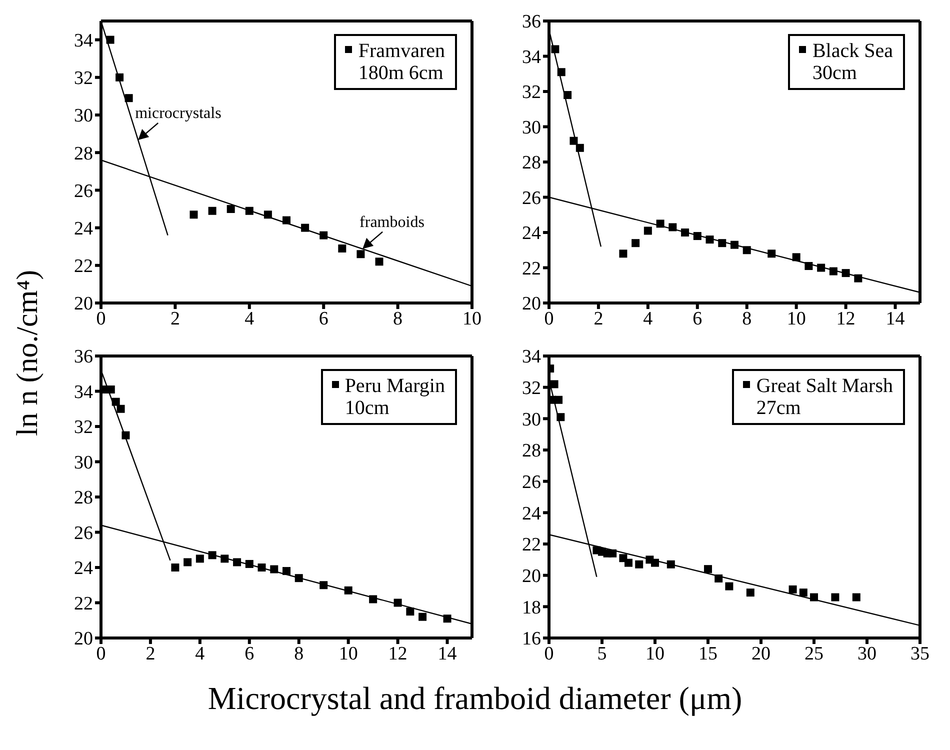 This screenshot has width=950, height=750. I want to click on x-tick-label: 35, so click(920, 653).